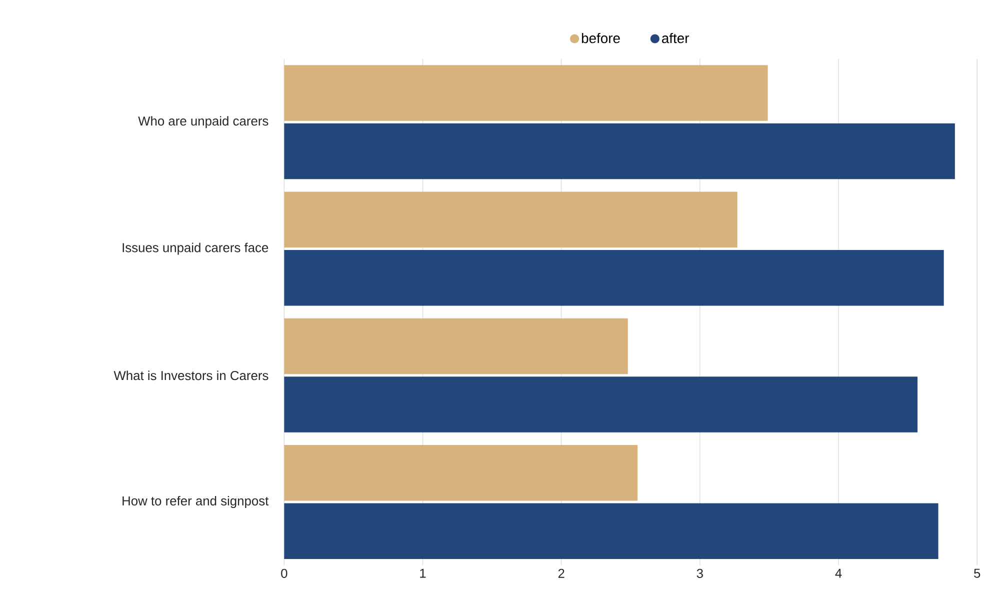  What do you see at coordinates (977, 573) in the screenshot?
I see `x-tick-label: 5` at bounding box center [977, 573].